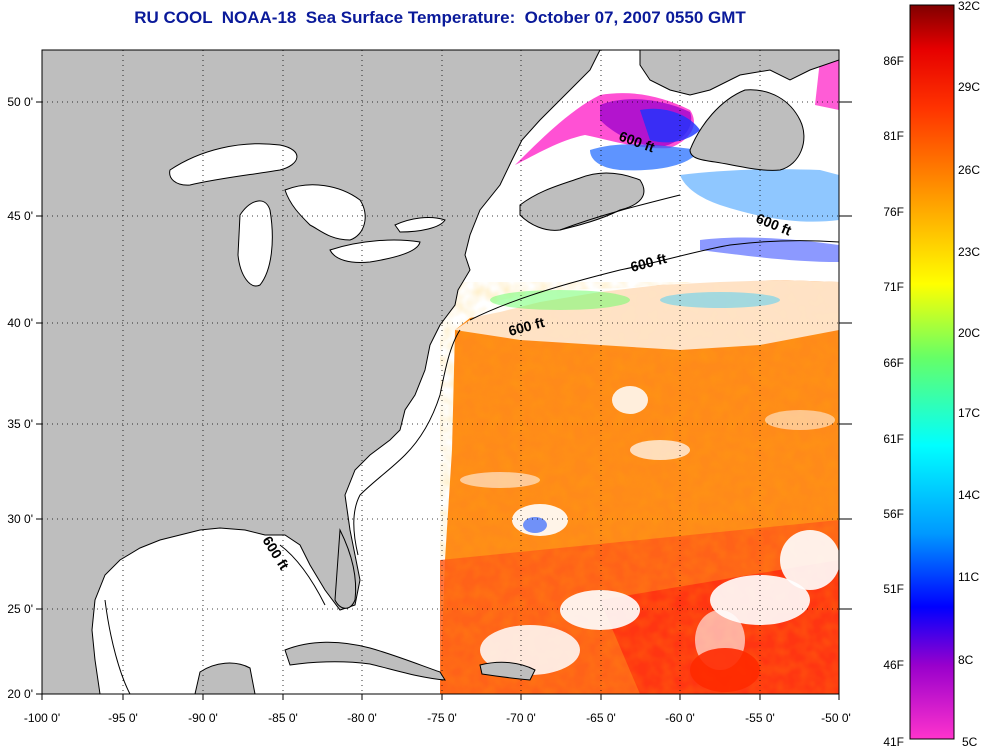 This screenshot has height=754, width=984. Describe the element at coordinates (20, 323) in the screenshot. I see `lat-tick-label: 40 0'` at that location.